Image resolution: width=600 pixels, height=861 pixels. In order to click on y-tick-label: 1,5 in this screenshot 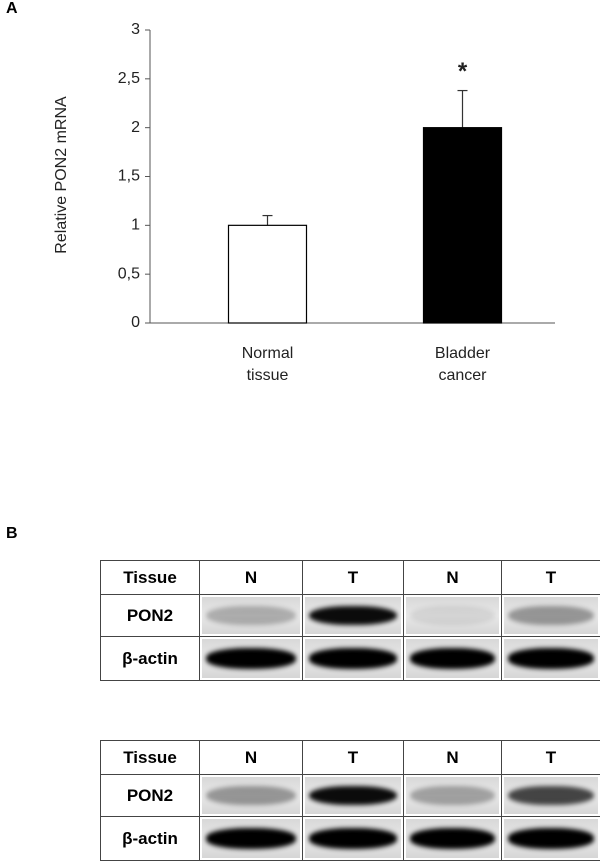, I will do `click(129, 176)`.